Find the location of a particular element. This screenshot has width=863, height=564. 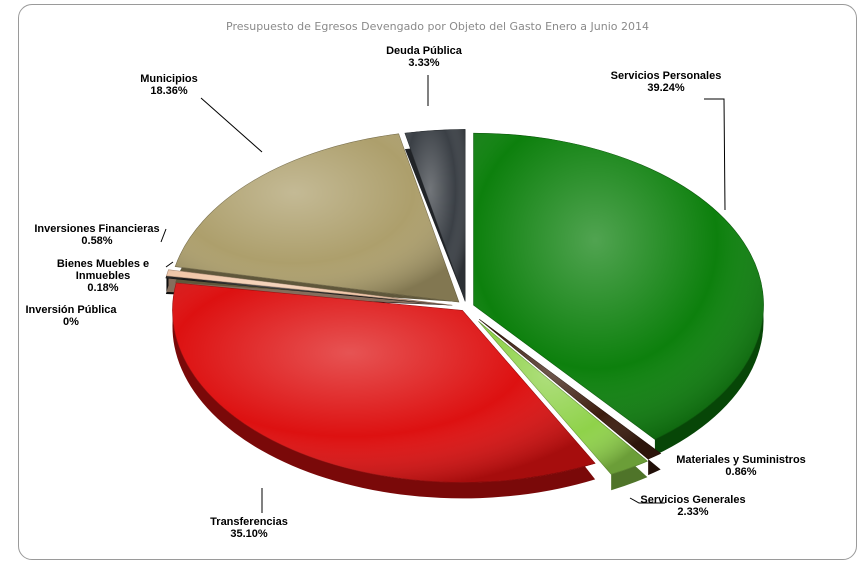

slice-label: Servicios Personales 39.24% is located at coordinates (666, 82).